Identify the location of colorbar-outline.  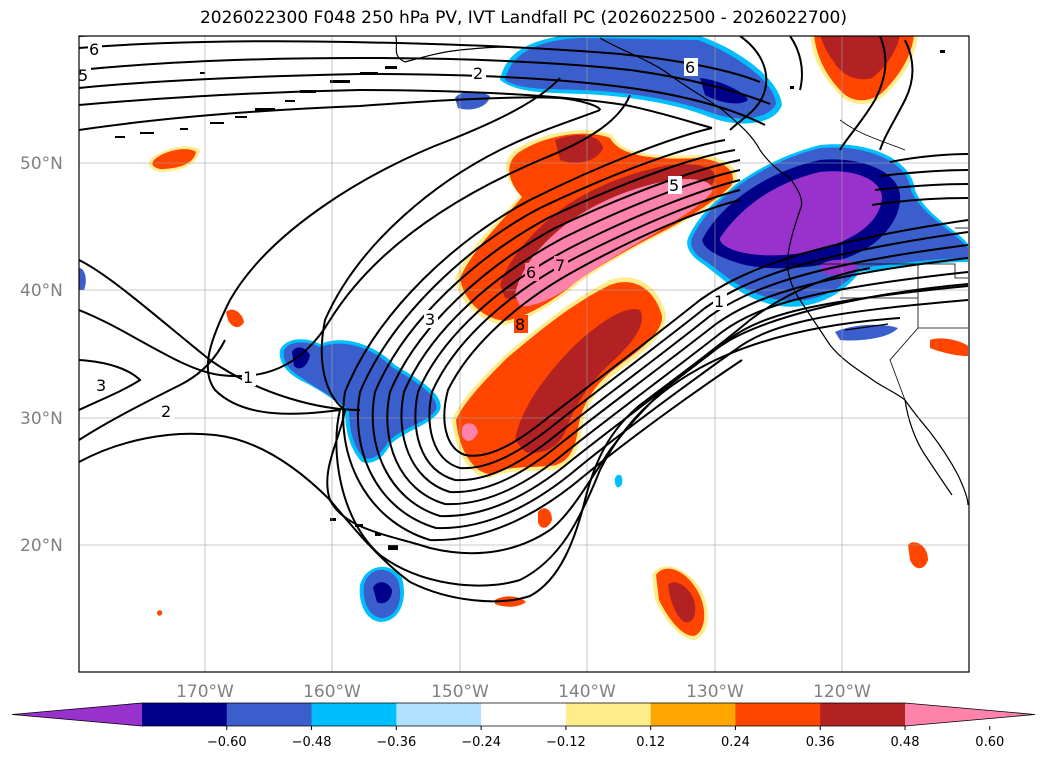
(523, 714).